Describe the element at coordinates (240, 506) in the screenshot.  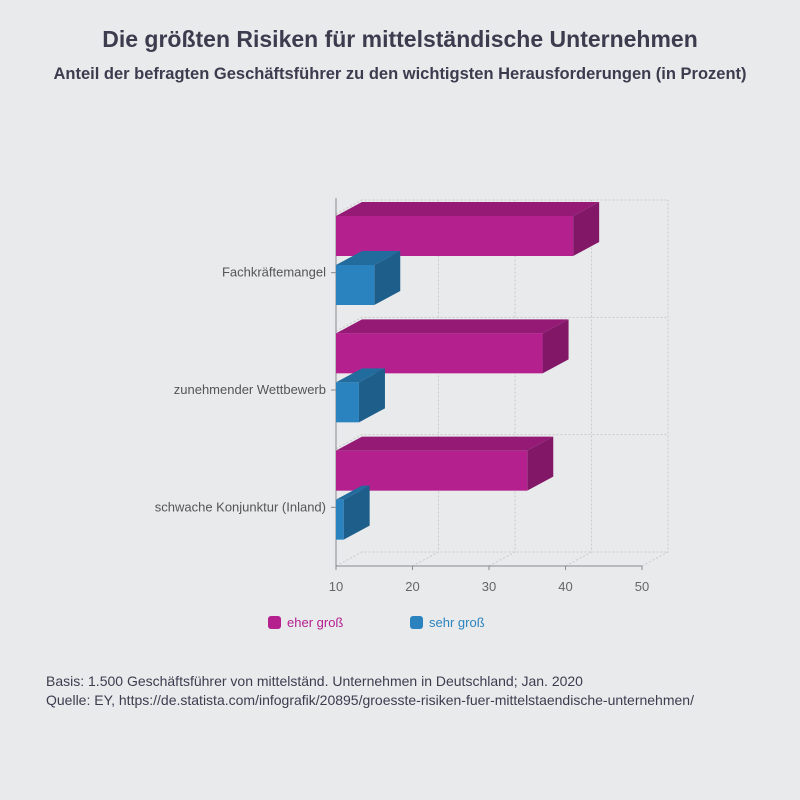
I see `y-tick-label-2: schwache Konjunktur (Inland)` at that location.